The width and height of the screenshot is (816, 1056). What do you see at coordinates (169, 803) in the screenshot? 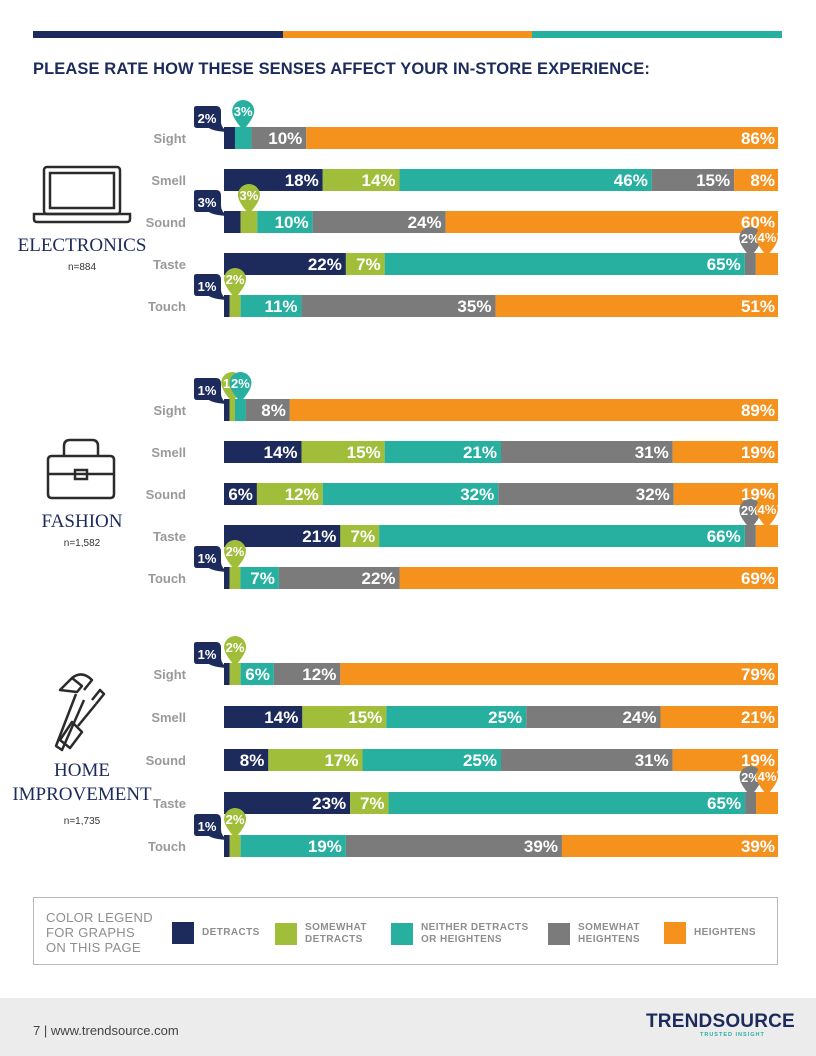
I see `sense-label: Taste` at bounding box center [169, 803].